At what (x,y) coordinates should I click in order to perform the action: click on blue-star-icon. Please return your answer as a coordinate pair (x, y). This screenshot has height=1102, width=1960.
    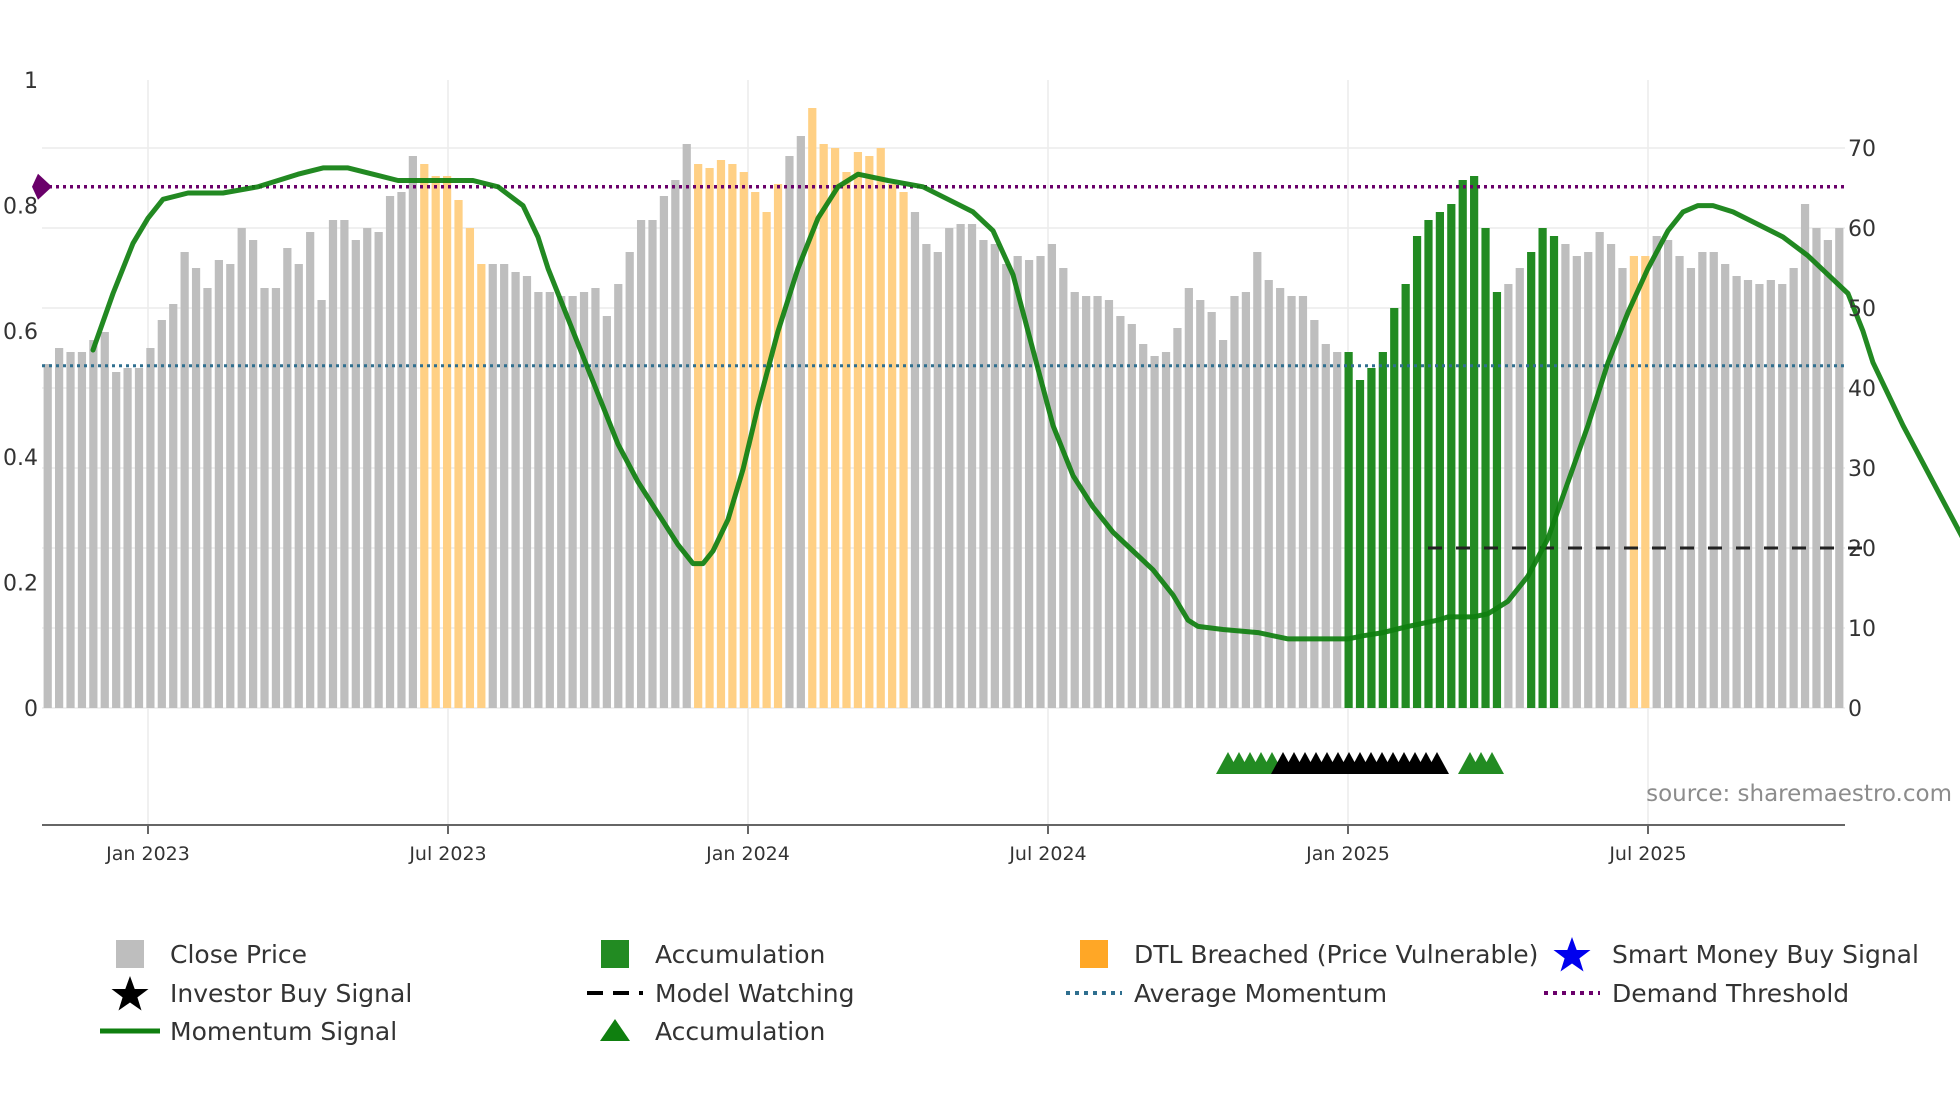
    Looking at the image, I should click on (1572, 954).